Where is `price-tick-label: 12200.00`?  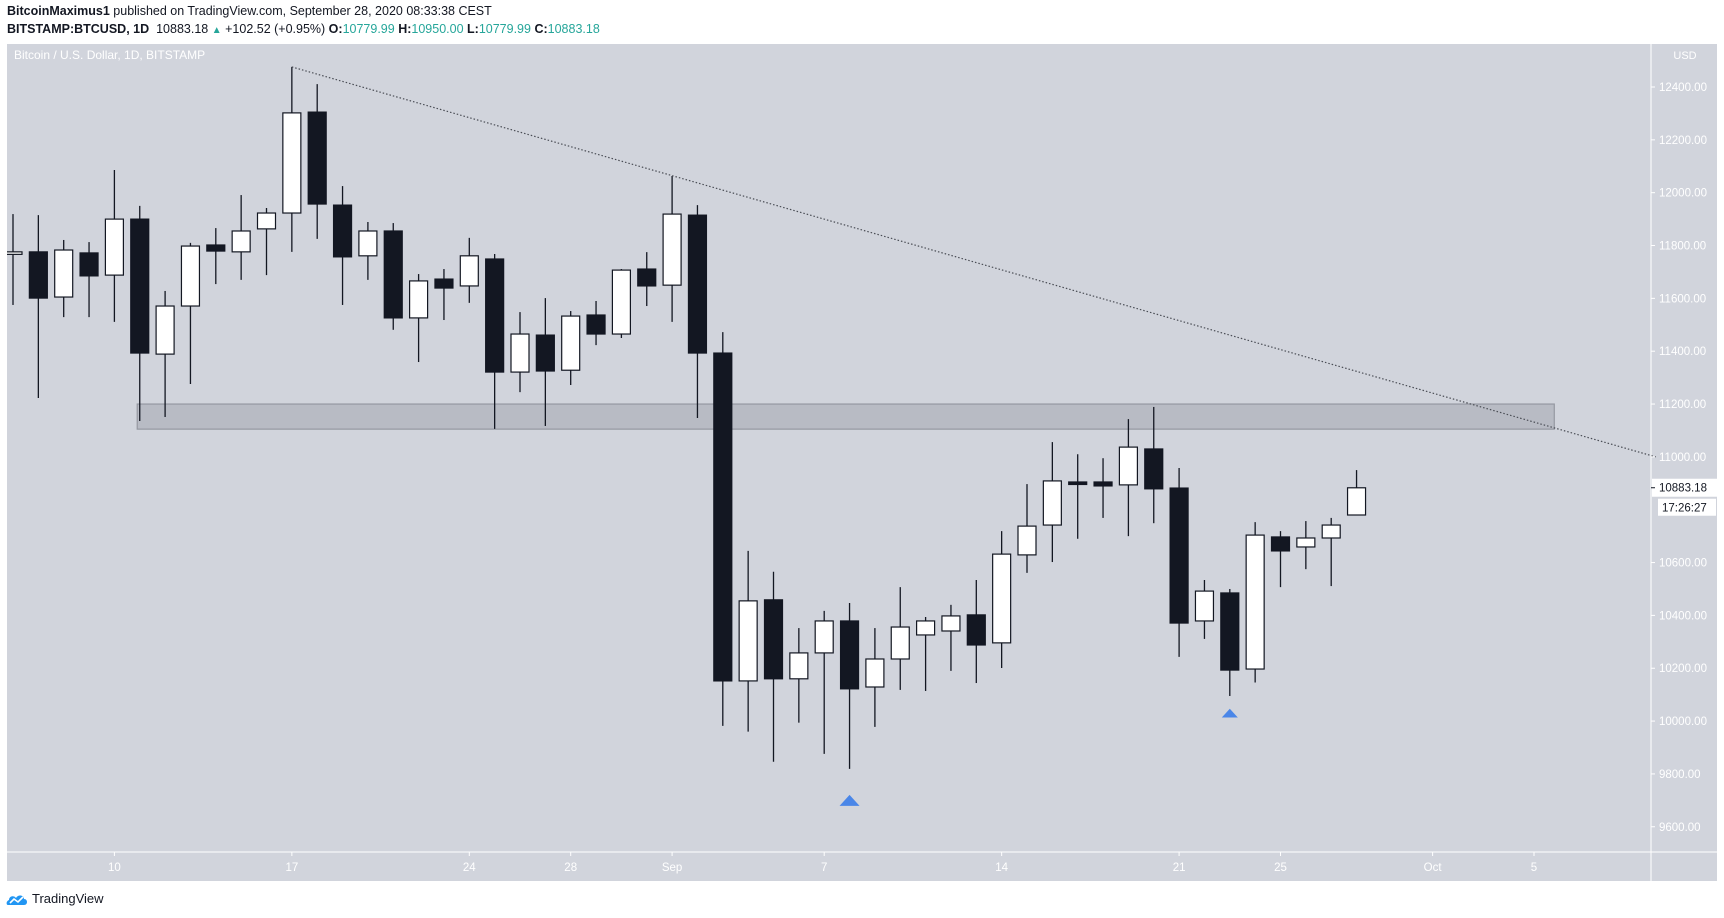 price-tick-label: 12200.00 is located at coordinates (1683, 141).